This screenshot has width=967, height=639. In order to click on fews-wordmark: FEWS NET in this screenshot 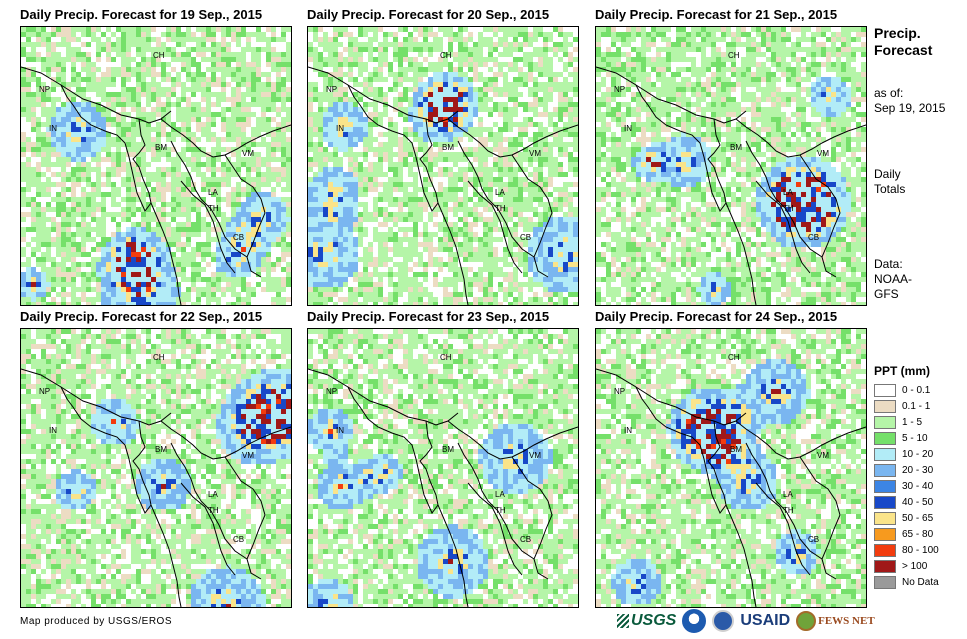, I will do `click(846, 621)`.